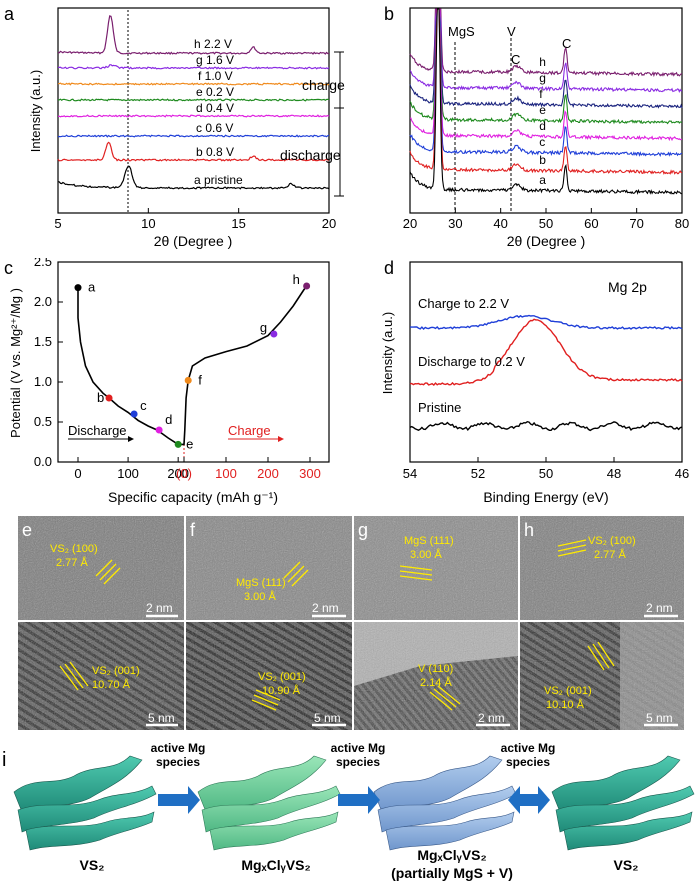 The image size is (700, 894). I want to click on c-label: C, so click(566, 43).